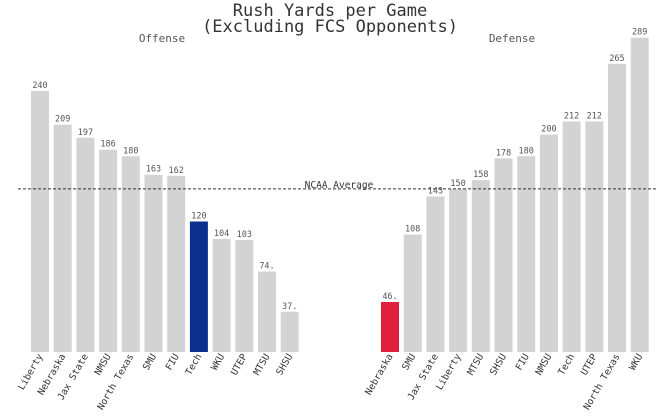 This screenshot has width=660, height=416. I want to click on offense-bar-fiu, so click(176, 263).